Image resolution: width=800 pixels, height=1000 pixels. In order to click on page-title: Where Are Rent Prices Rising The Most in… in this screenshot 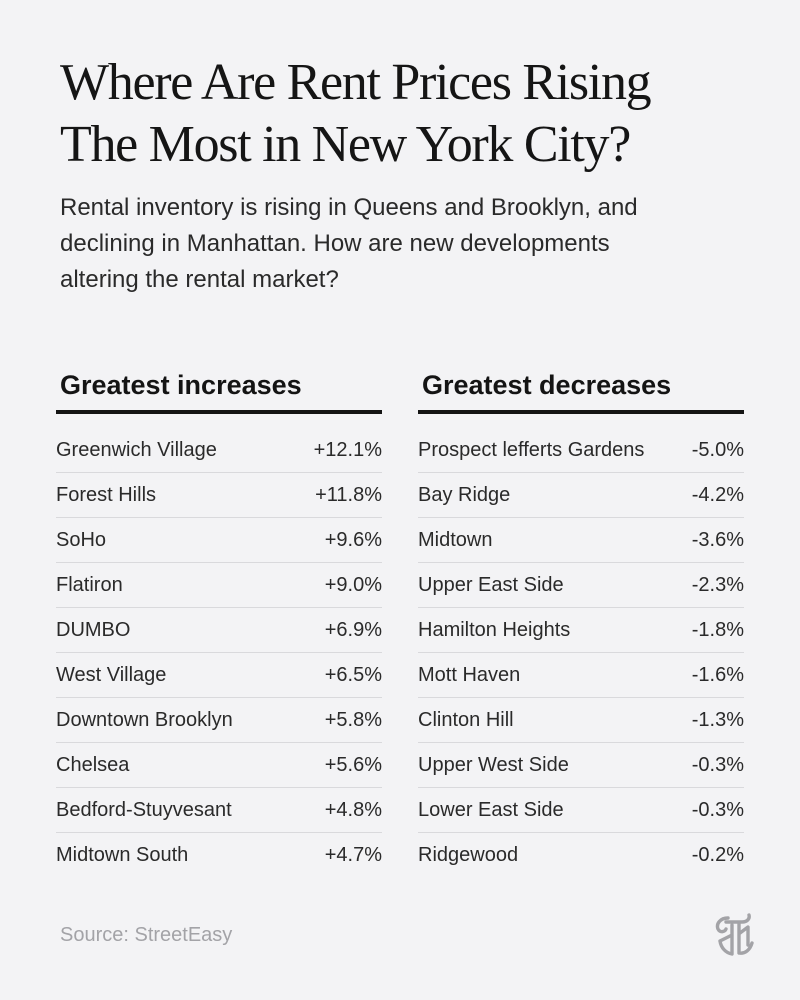, I will do `click(410, 114)`.